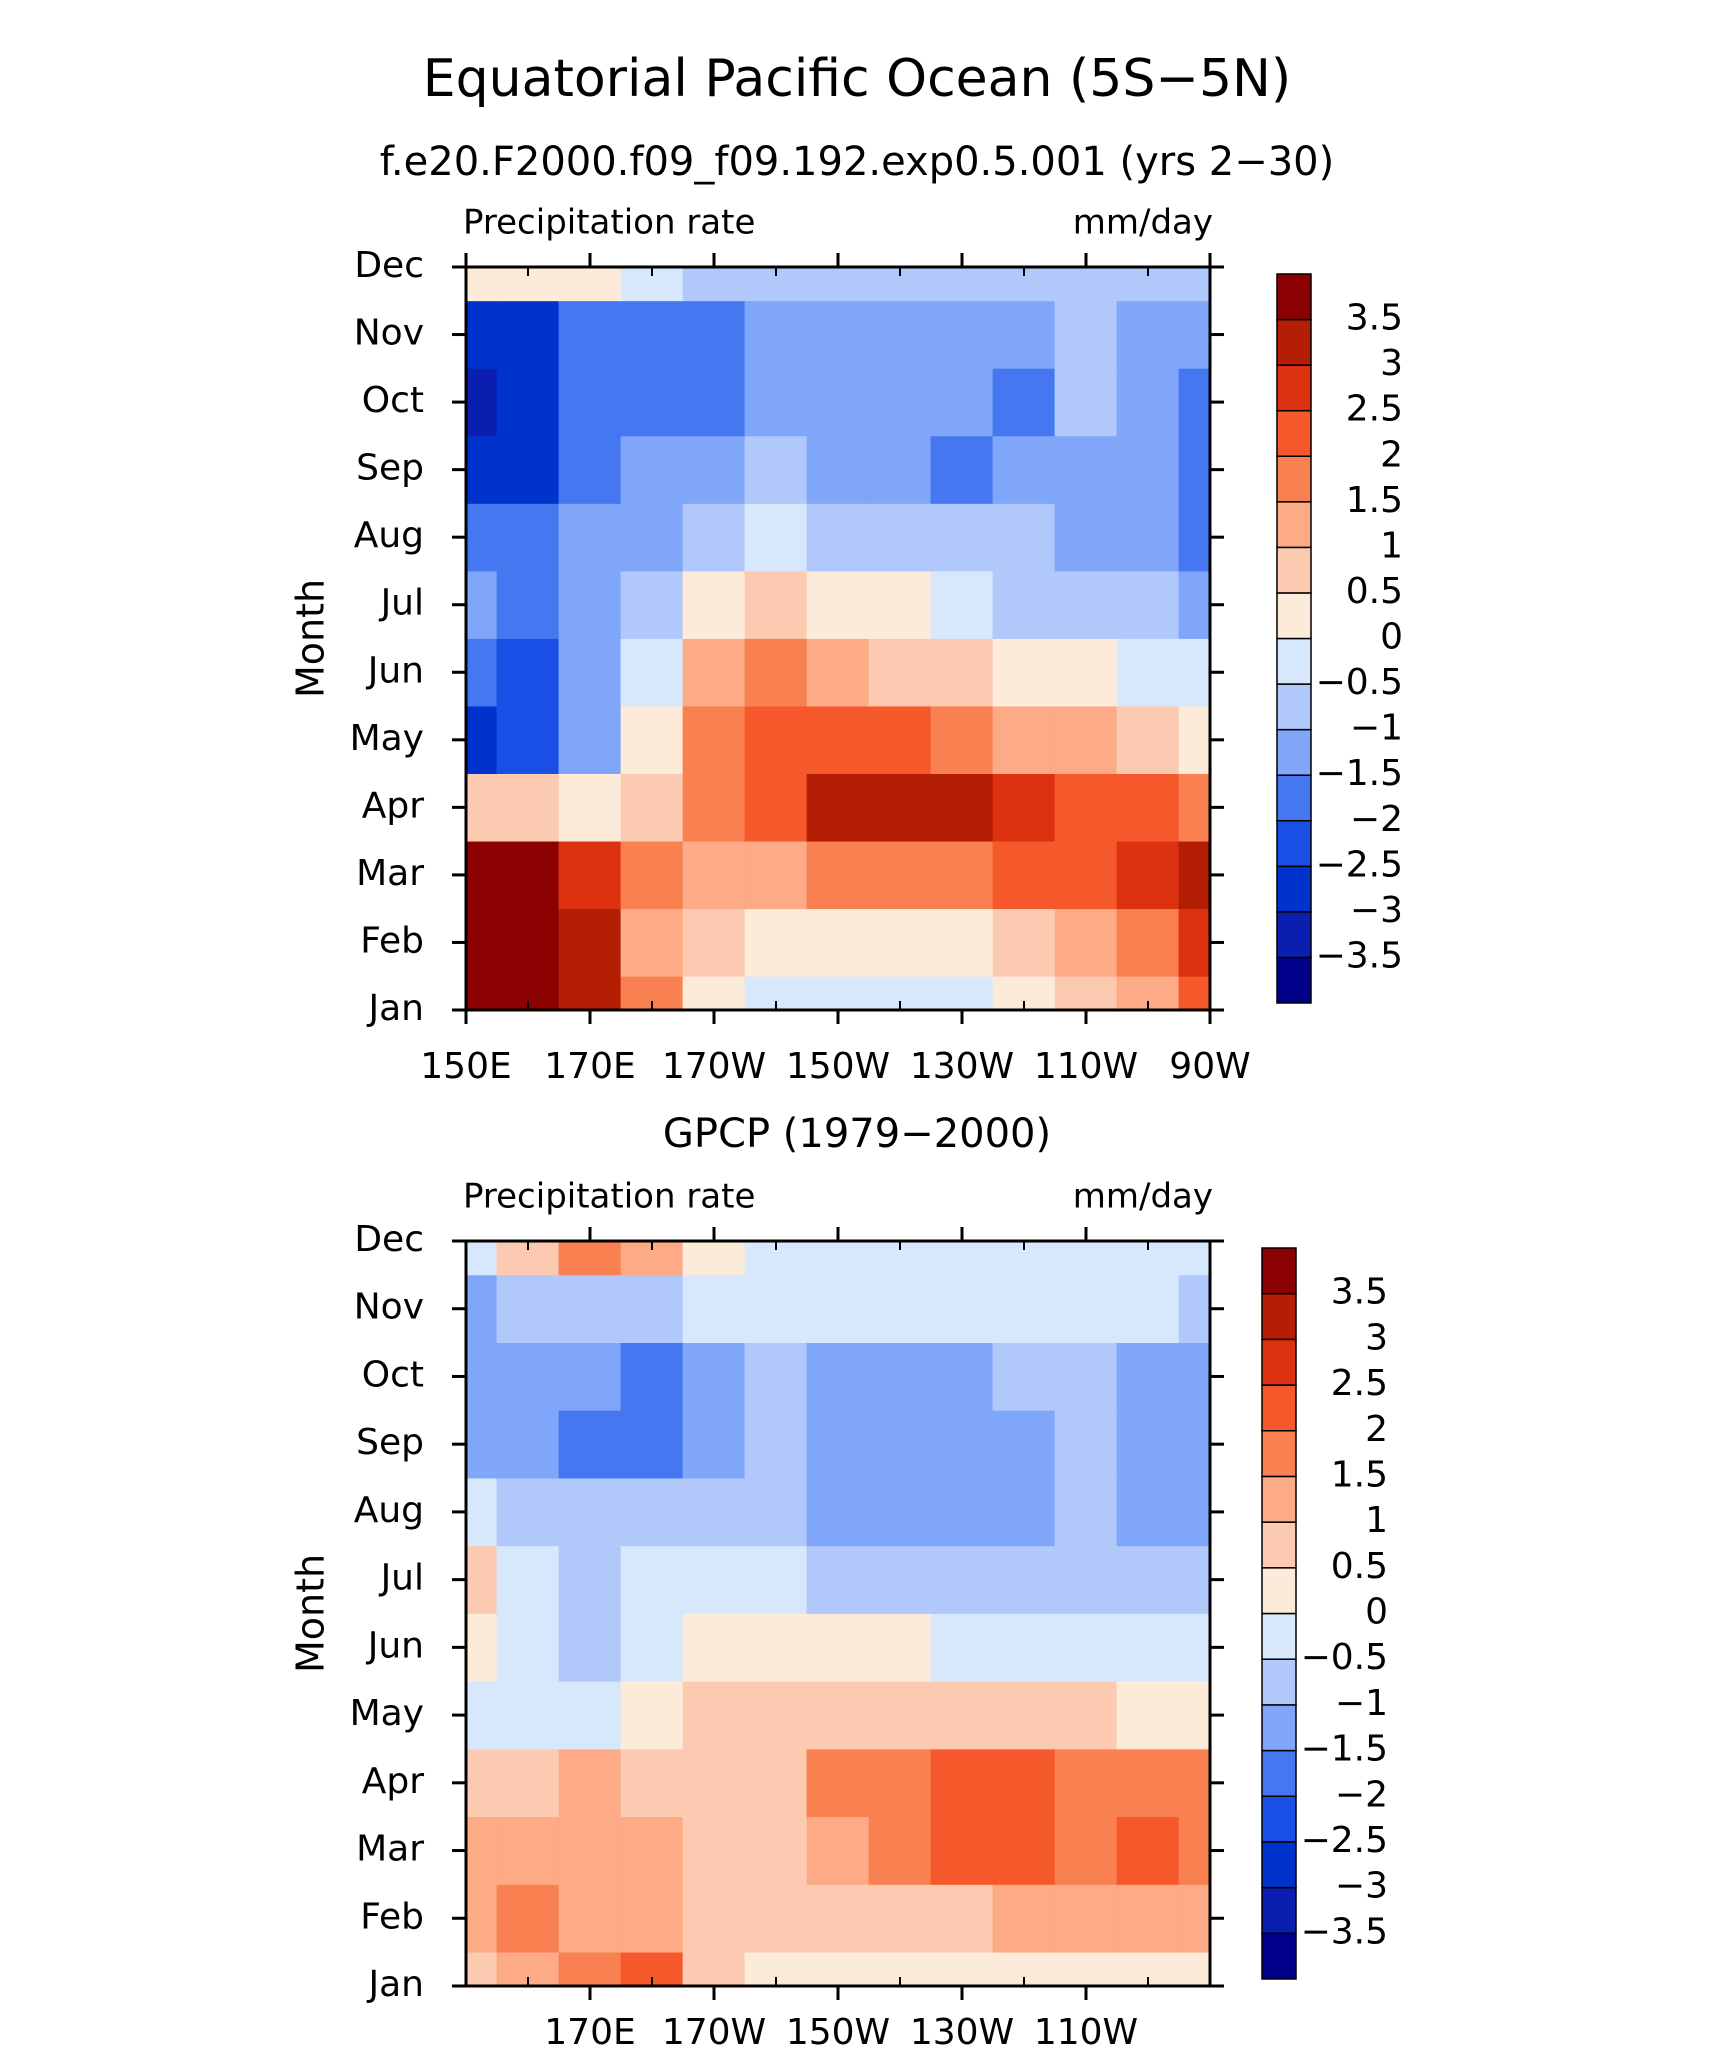  Describe the element at coordinates (1359, 1566) in the screenshot. I see `colorbar-label: 0.5` at that location.